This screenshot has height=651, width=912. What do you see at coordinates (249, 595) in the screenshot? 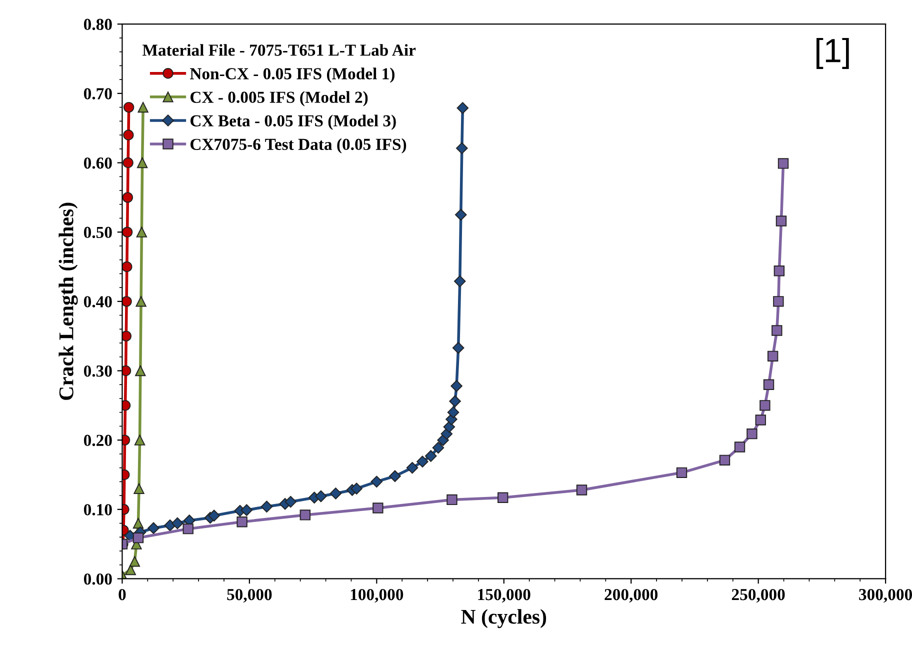
I see `x-tick-label: 50,000` at bounding box center [249, 595].